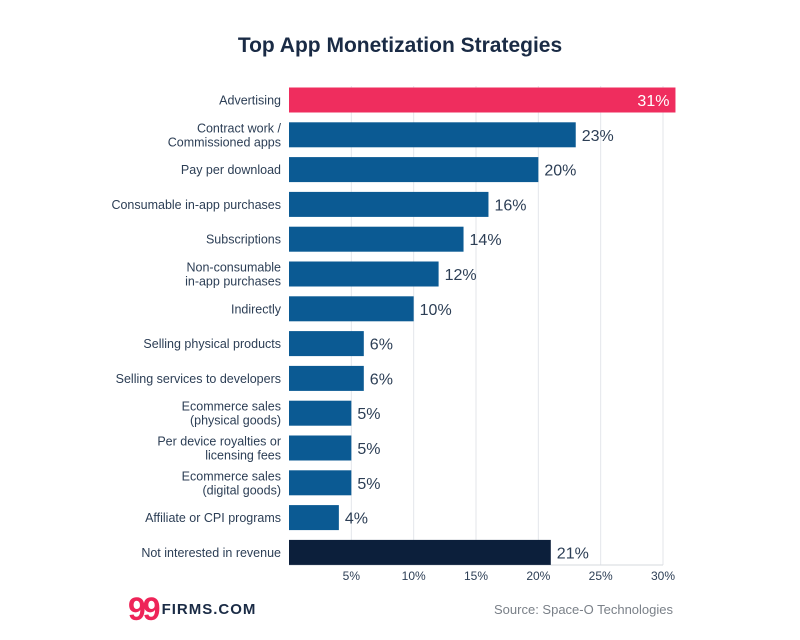 This screenshot has width=800, height=640. I want to click on data-label: 20%, so click(560, 171).